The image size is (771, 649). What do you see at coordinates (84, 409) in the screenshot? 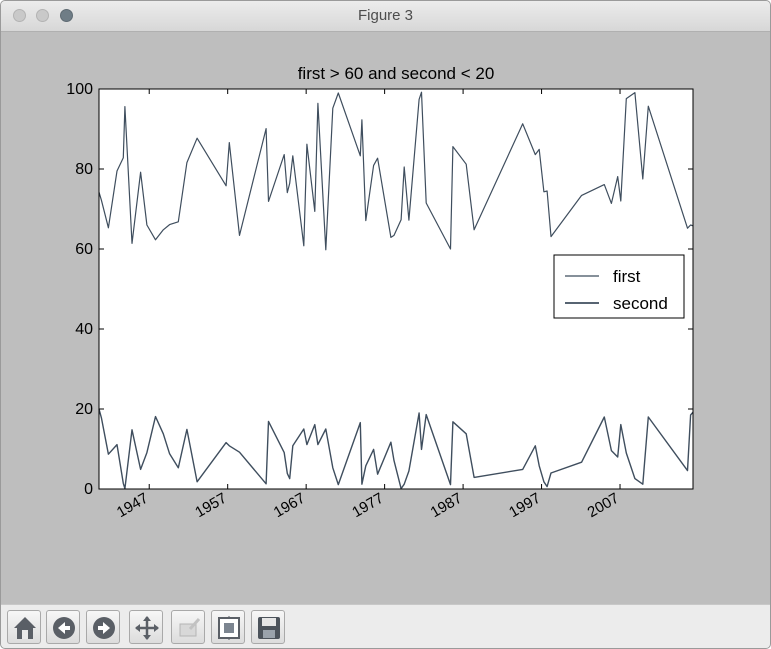
I see `y-tick-label: 20` at bounding box center [84, 409].